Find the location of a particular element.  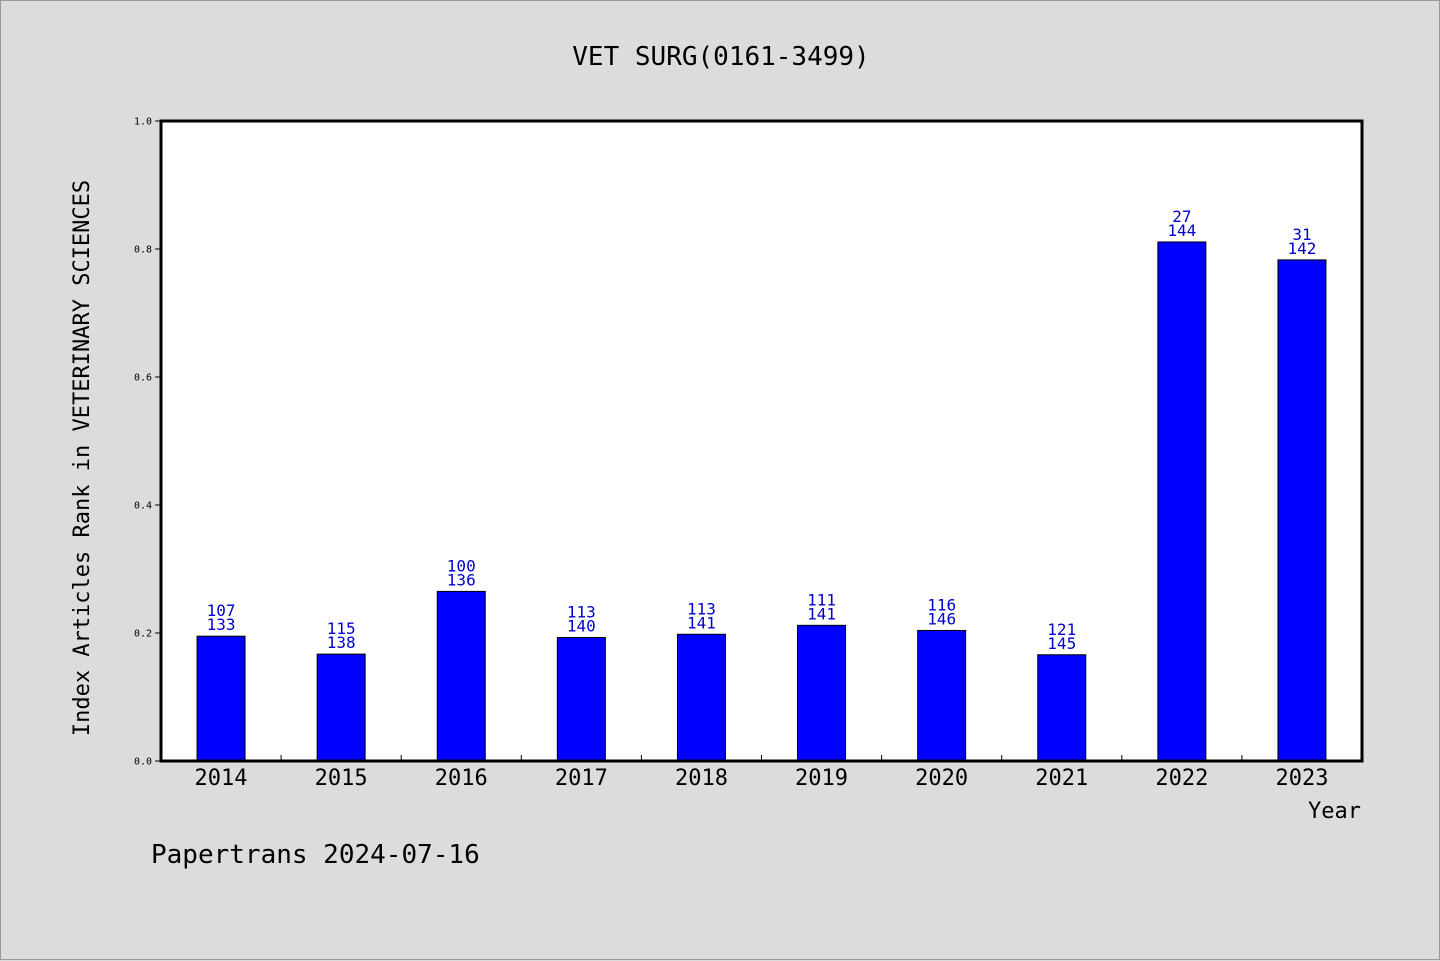

bar-label-total: 142 is located at coordinates (1301, 248).